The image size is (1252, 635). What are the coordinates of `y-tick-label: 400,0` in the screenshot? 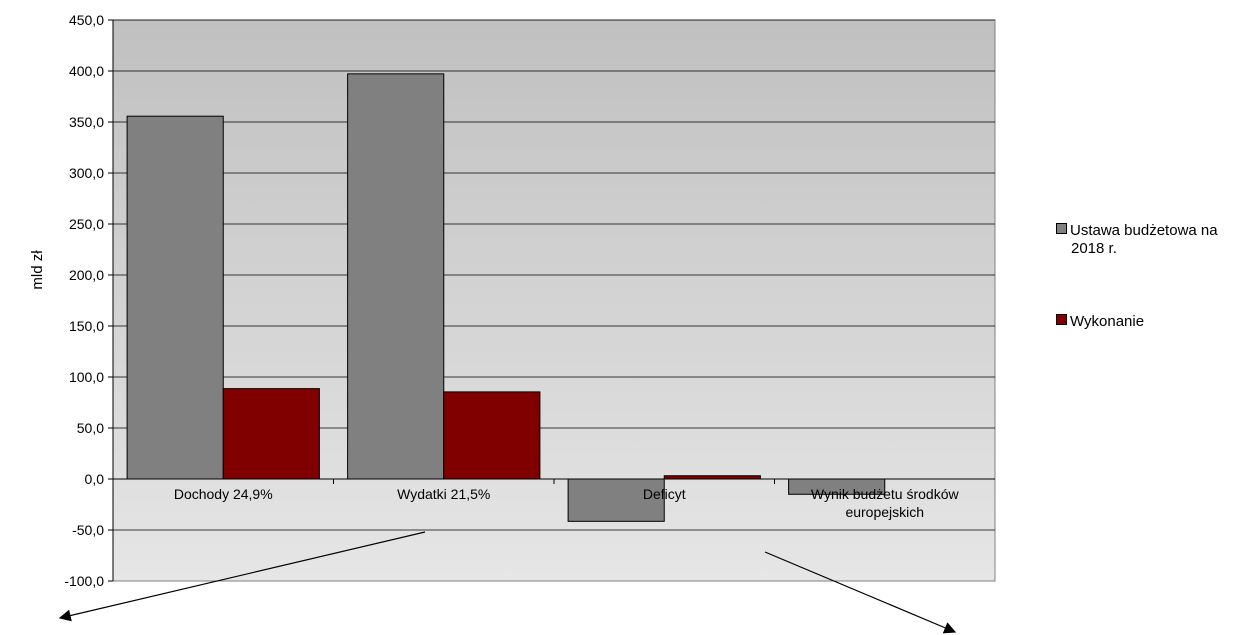 It's located at (86, 71).